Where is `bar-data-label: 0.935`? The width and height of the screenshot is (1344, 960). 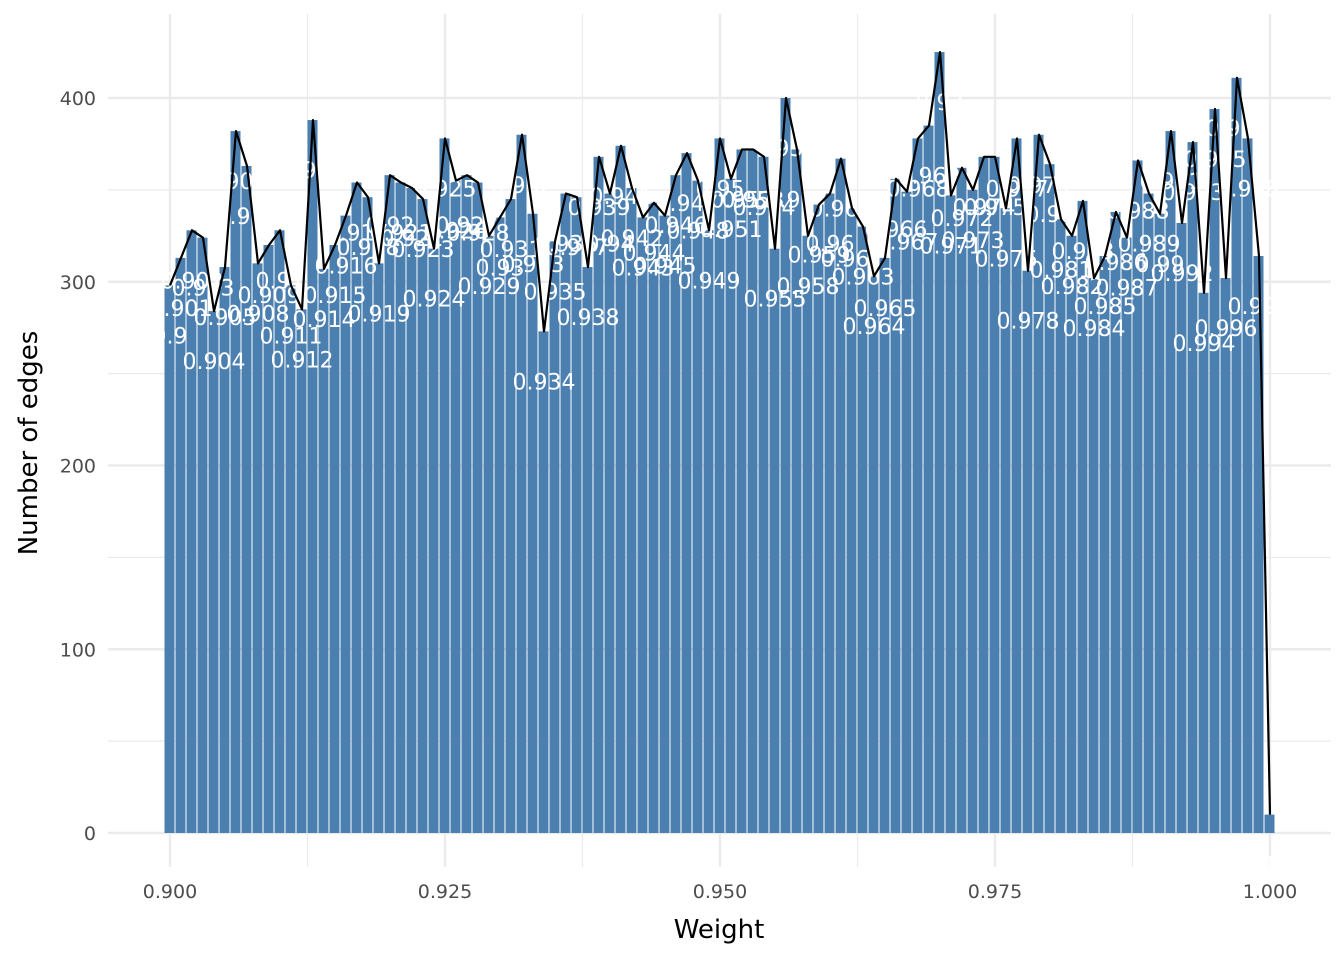 bar-data-label: 0.935 is located at coordinates (555, 292).